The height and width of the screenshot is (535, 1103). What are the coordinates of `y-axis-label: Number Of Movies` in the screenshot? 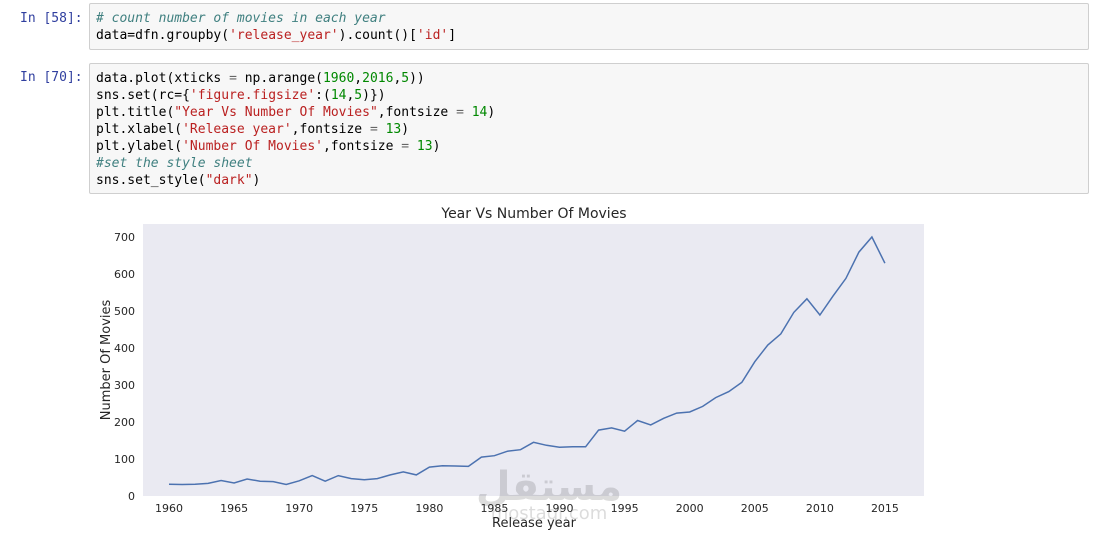 It's located at (106, 360).